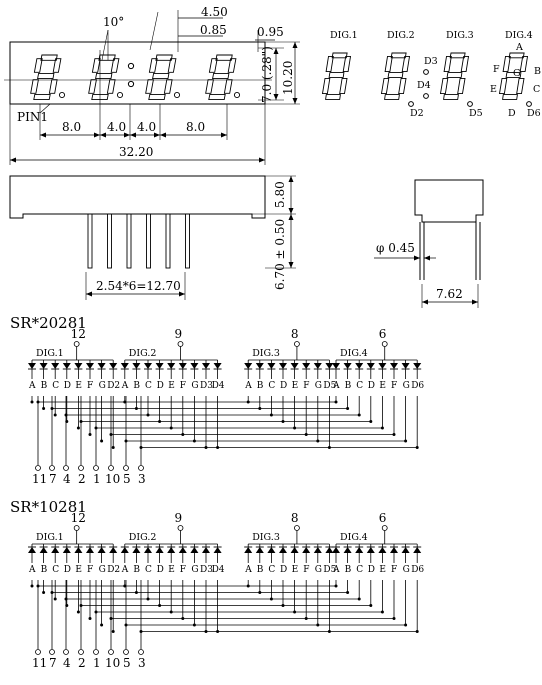  I want to click on legend-seg-d: D, so click(512, 113).